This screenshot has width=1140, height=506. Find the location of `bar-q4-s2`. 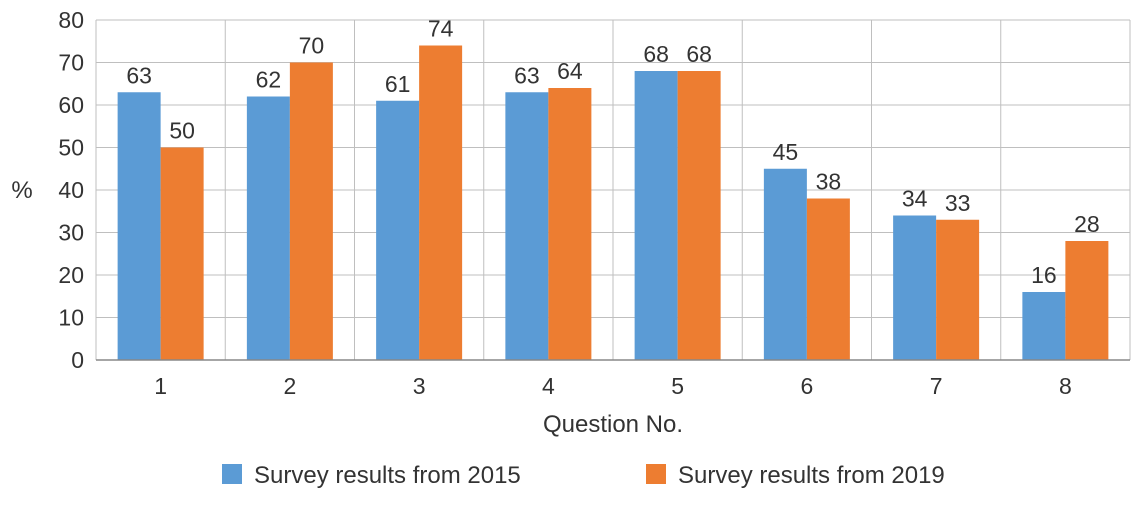

bar-q4-s2 is located at coordinates (570, 224).